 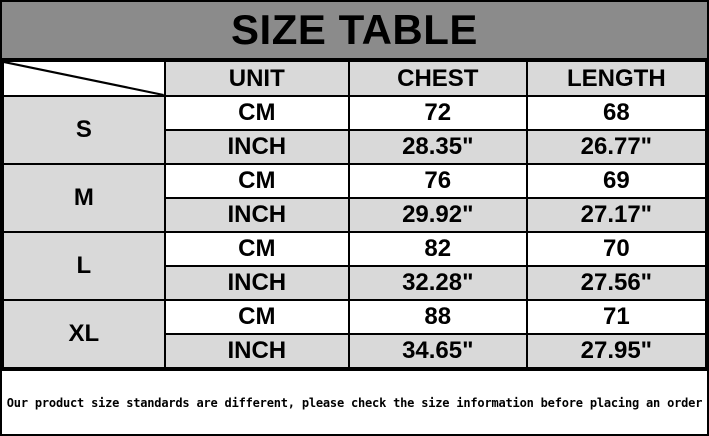 I want to click on table-row: INCH 34.65" 27.95", so click(x=355, y=351).